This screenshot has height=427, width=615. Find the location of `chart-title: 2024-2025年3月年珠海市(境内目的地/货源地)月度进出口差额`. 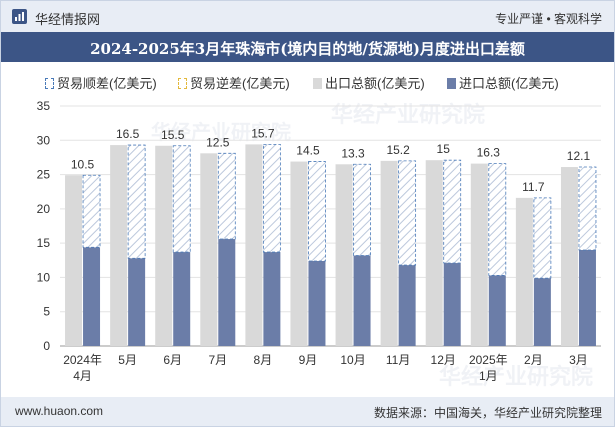

chart-title: 2024-2025年3月年珠海市(境内目的地/货源地)月度进出口差额 is located at coordinates (307, 49).